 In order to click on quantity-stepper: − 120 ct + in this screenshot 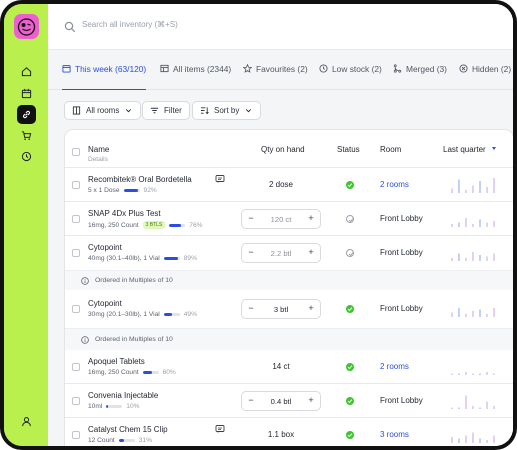, I will do `click(281, 219)`.